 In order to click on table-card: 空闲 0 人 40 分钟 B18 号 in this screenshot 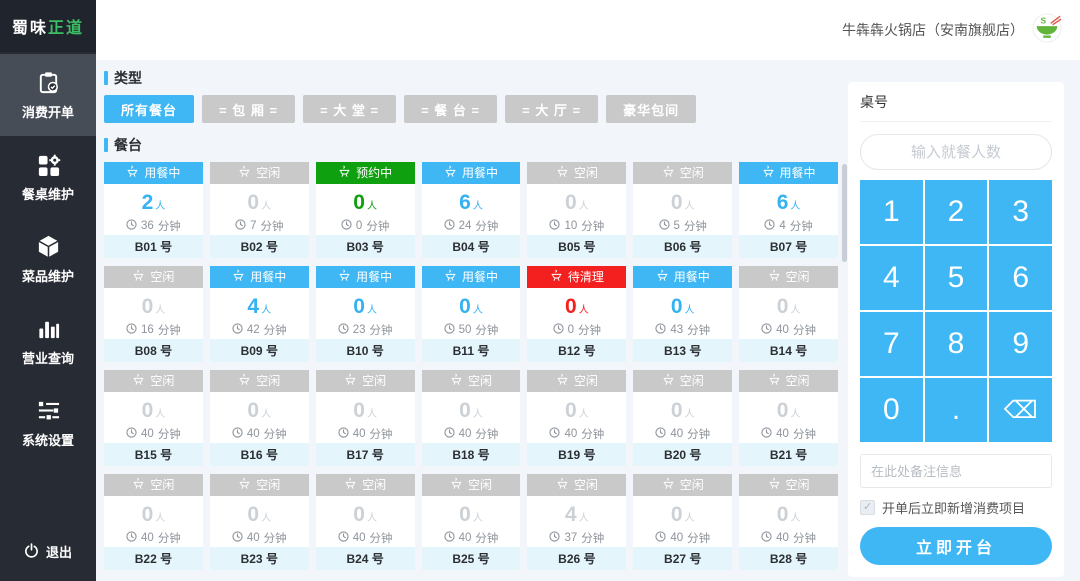, I will do `click(471, 418)`.